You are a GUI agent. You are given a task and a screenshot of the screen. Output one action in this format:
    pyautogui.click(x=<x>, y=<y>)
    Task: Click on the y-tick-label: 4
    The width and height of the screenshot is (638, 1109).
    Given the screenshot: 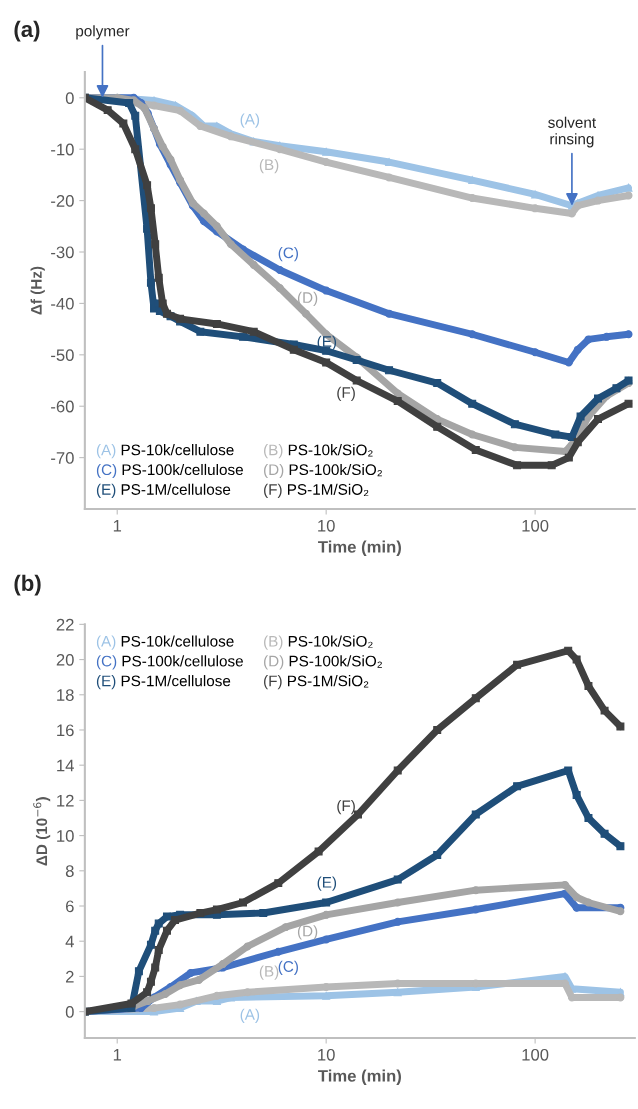 What is the action you would take?
    pyautogui.click(x=69, y=941)
    